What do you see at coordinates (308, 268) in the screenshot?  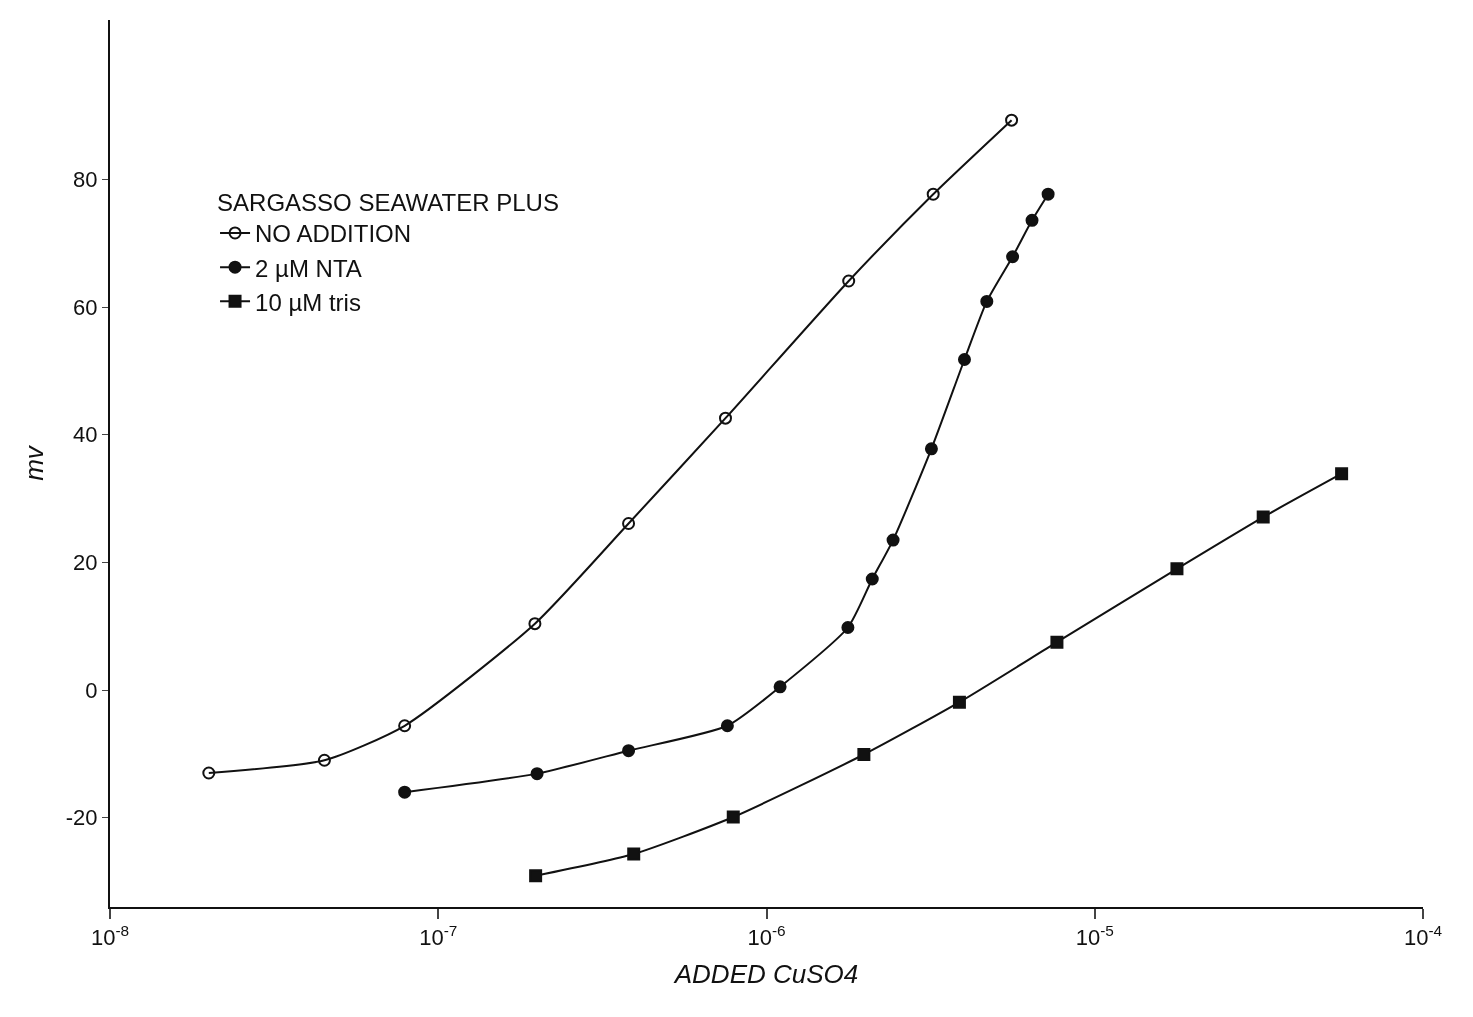 I see `legend-label: 2 µM NTA` at bounding box center [308, 268].